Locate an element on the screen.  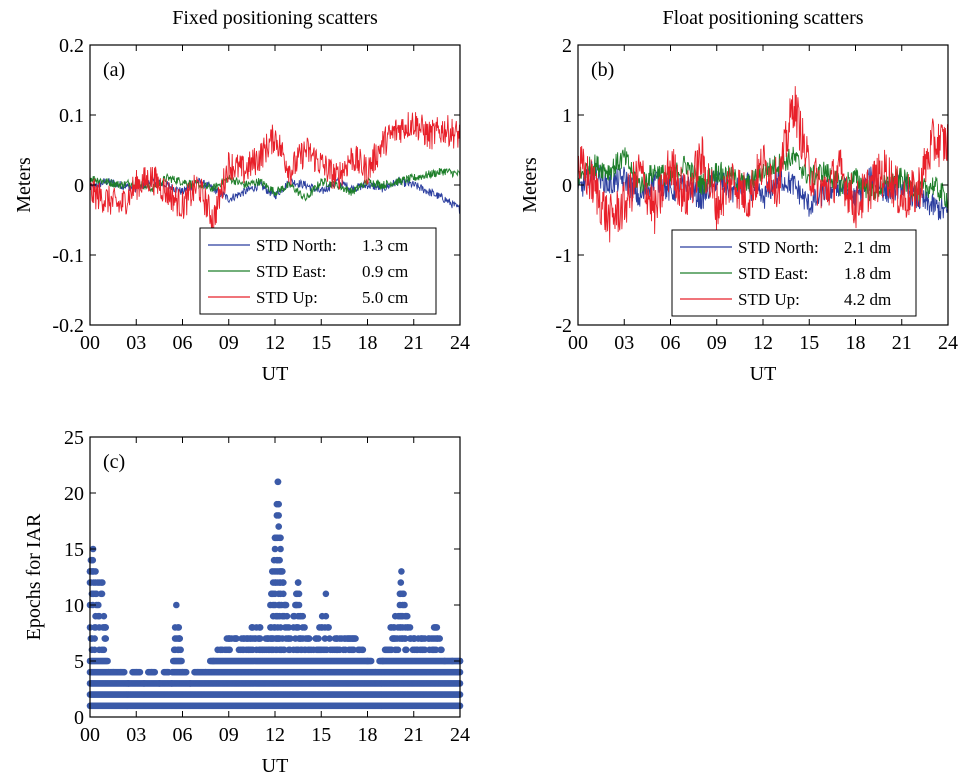
y-tick-label: 0.1 is located at coordinates (71, 116).